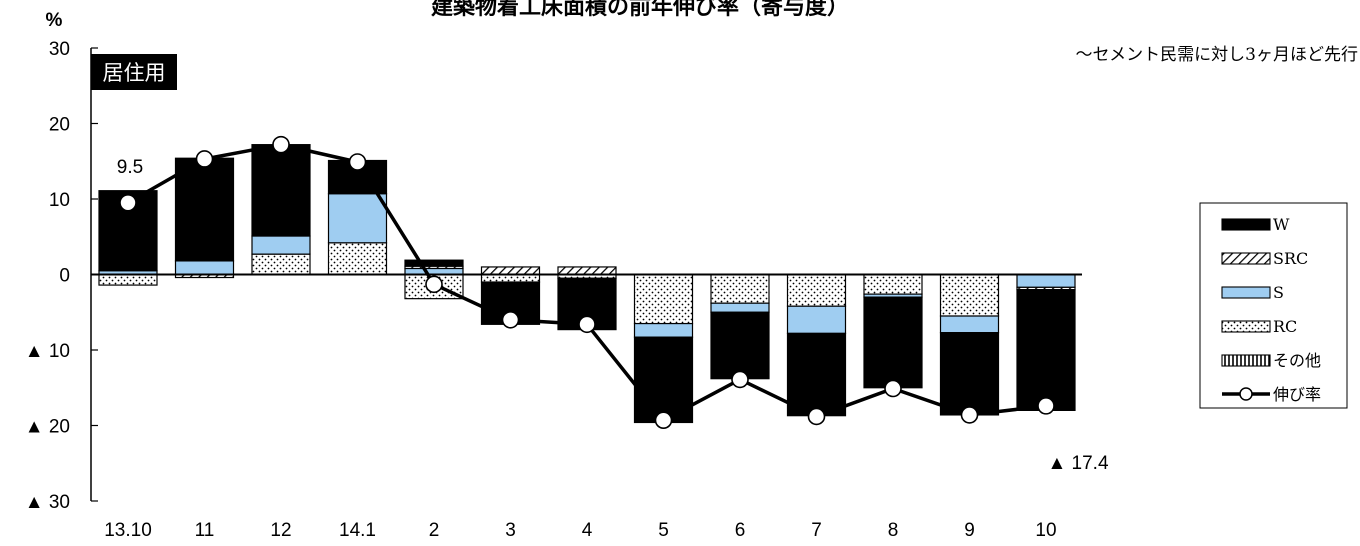 The width and height of the screenshot is (1360, 546). What do you see at coordinates (1246, 258) in the screenshot?
I see `legend-swatch-src` at bounding box center [1246, 258].